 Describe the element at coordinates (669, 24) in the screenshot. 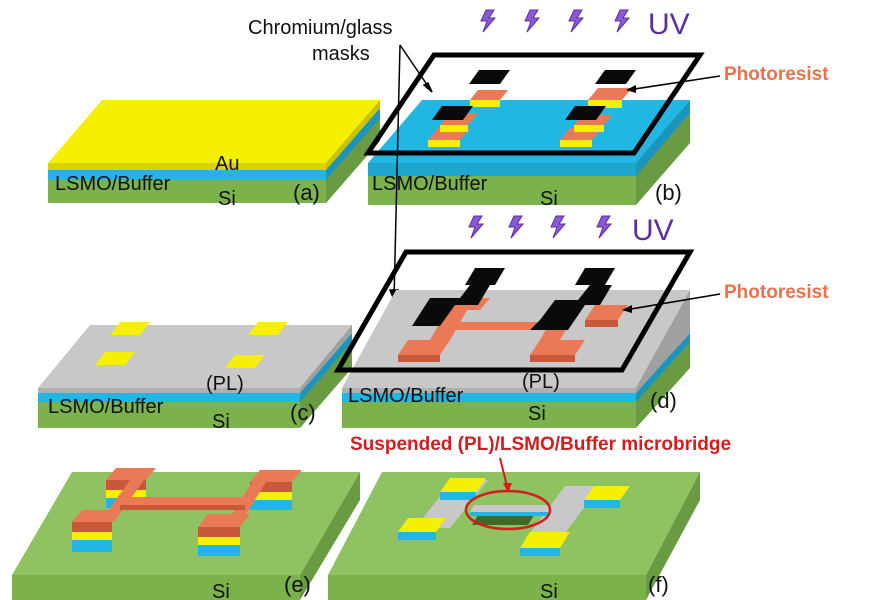

I see `uv-label-top: UV` at that location.